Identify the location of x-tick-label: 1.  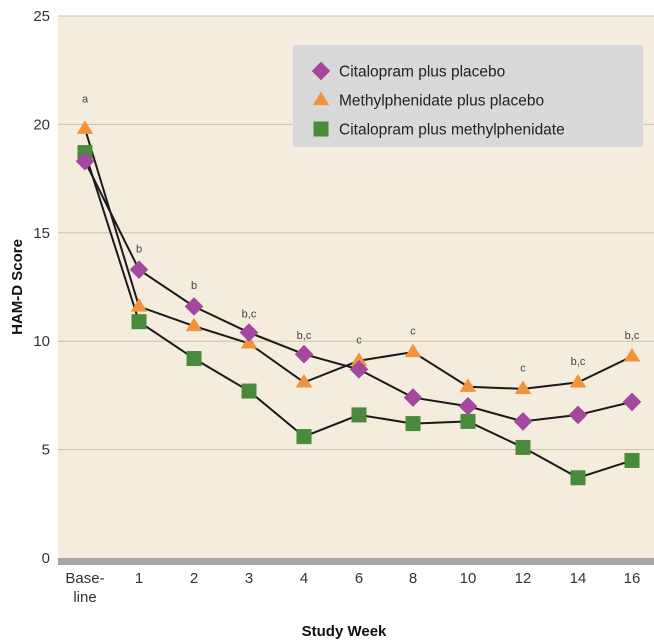
(139, 578).